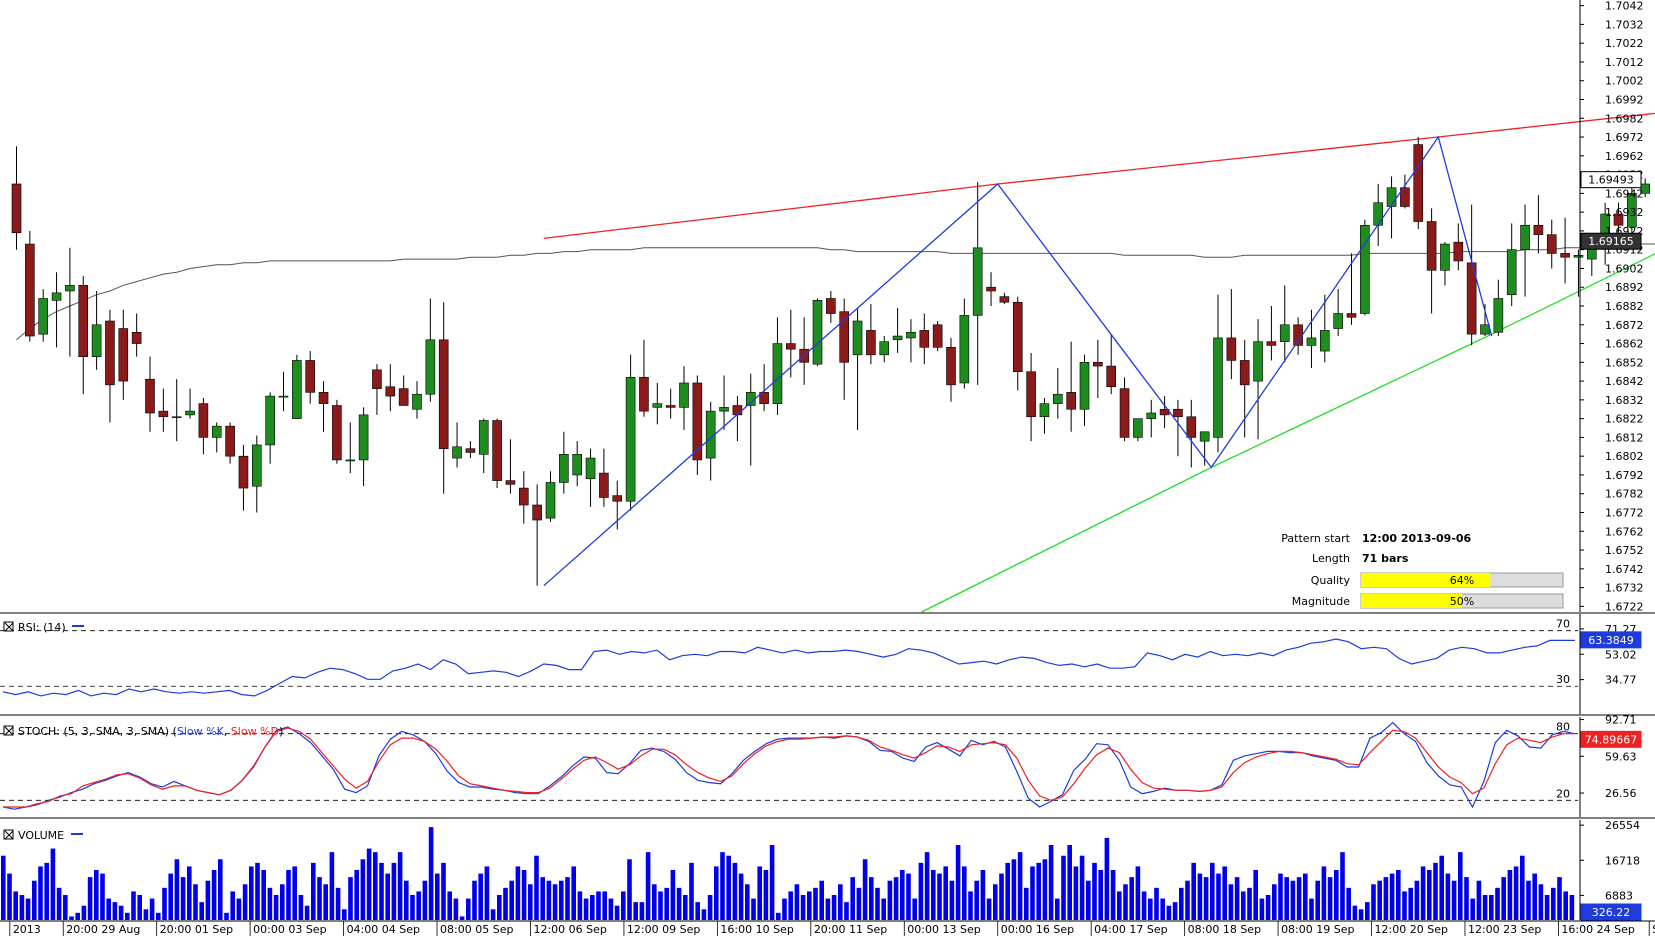 The image size is (1655, 937). I want to click on price-tick-label: 1.6992, so click(1624, 99).